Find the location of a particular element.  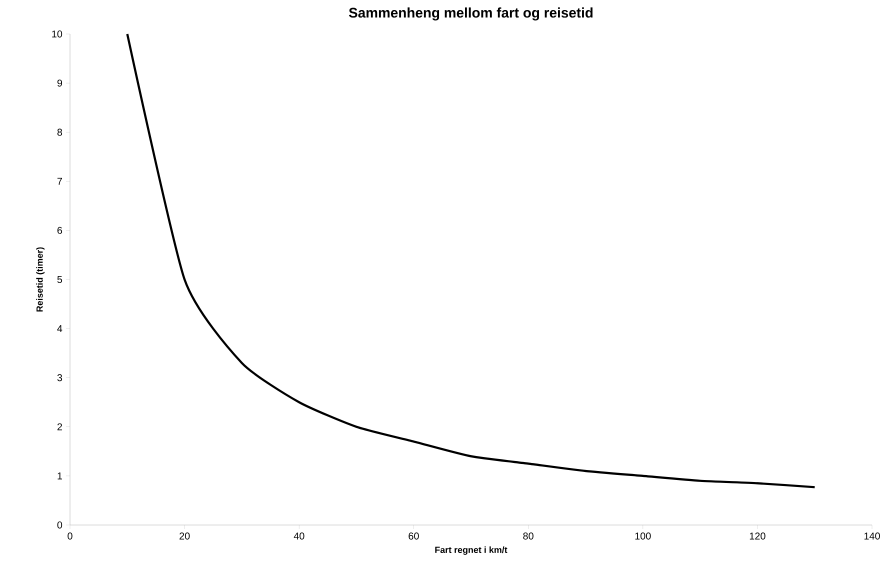

x-tick-label: 100 is located at coordinates (643, 536).